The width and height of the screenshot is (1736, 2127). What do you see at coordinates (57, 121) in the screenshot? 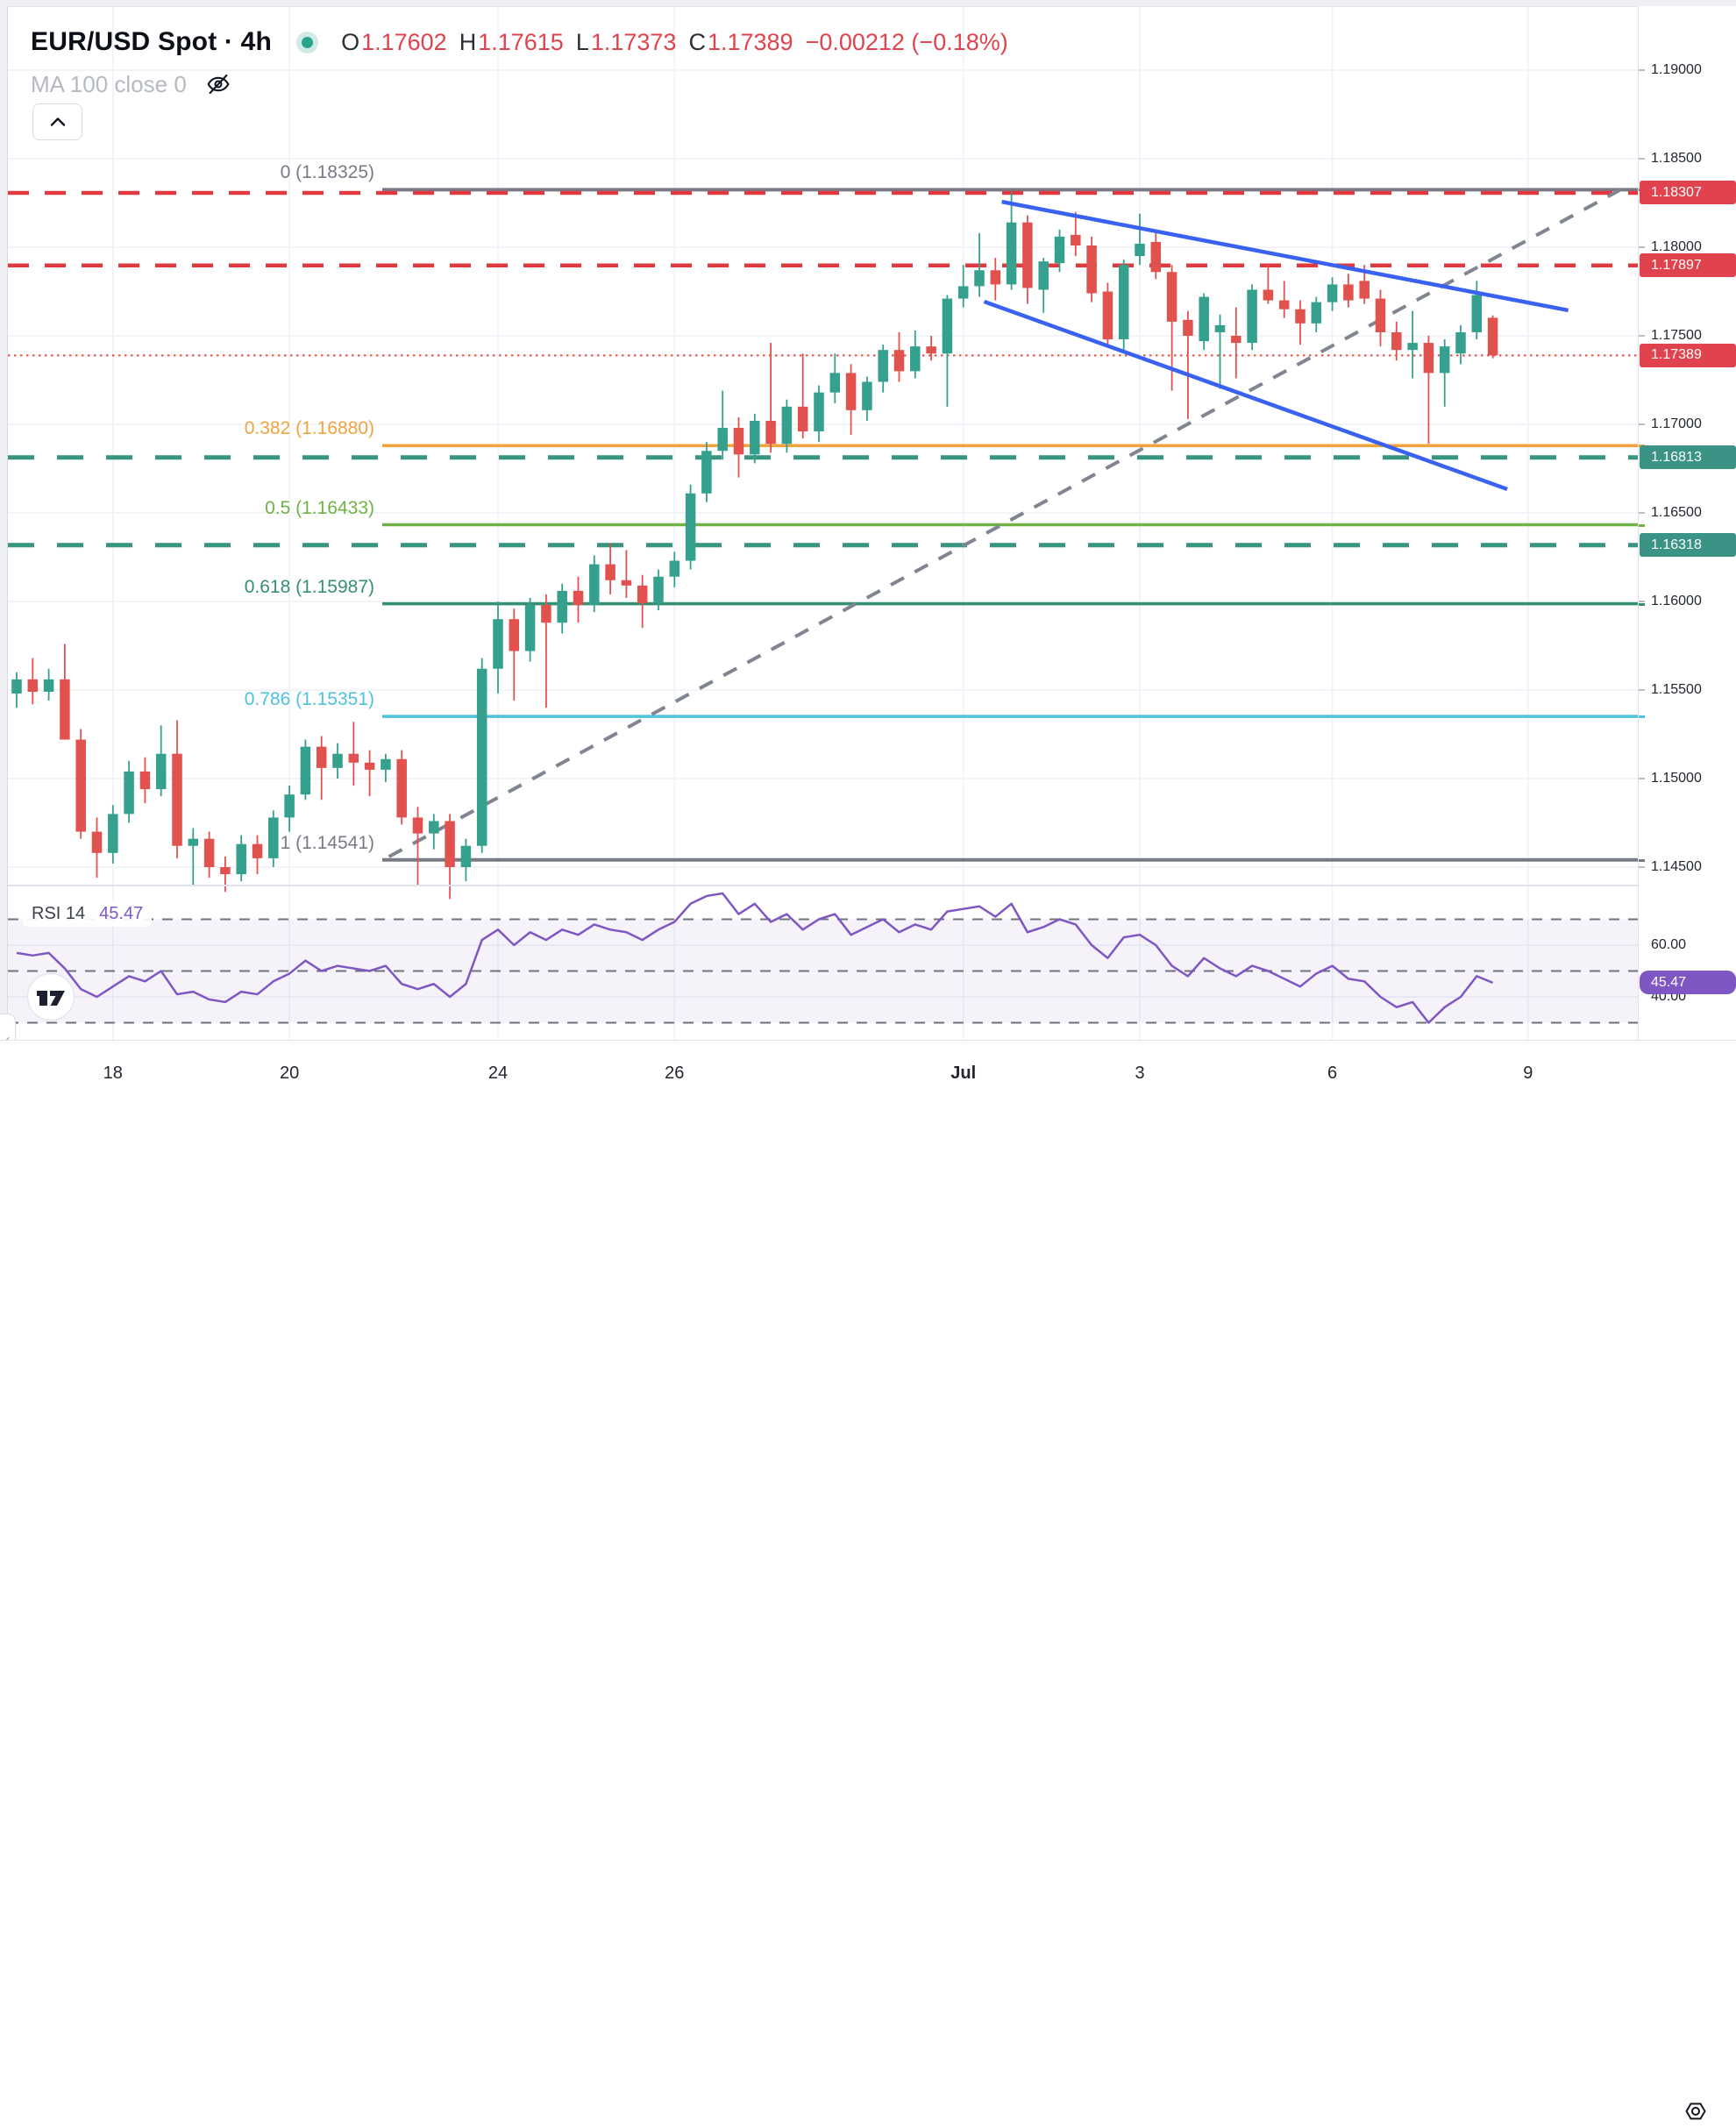
I see `collapse-pane-button` at bounding box center [57, 121].